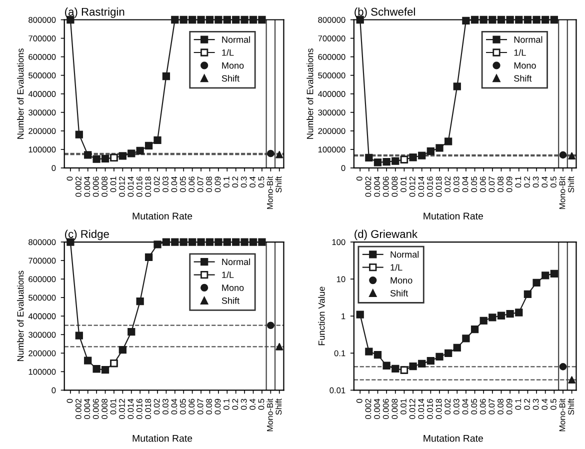 The width and height of the screenshot is (585, 449). I want to click on x-tick-label: 0.02, so click(447, 184).